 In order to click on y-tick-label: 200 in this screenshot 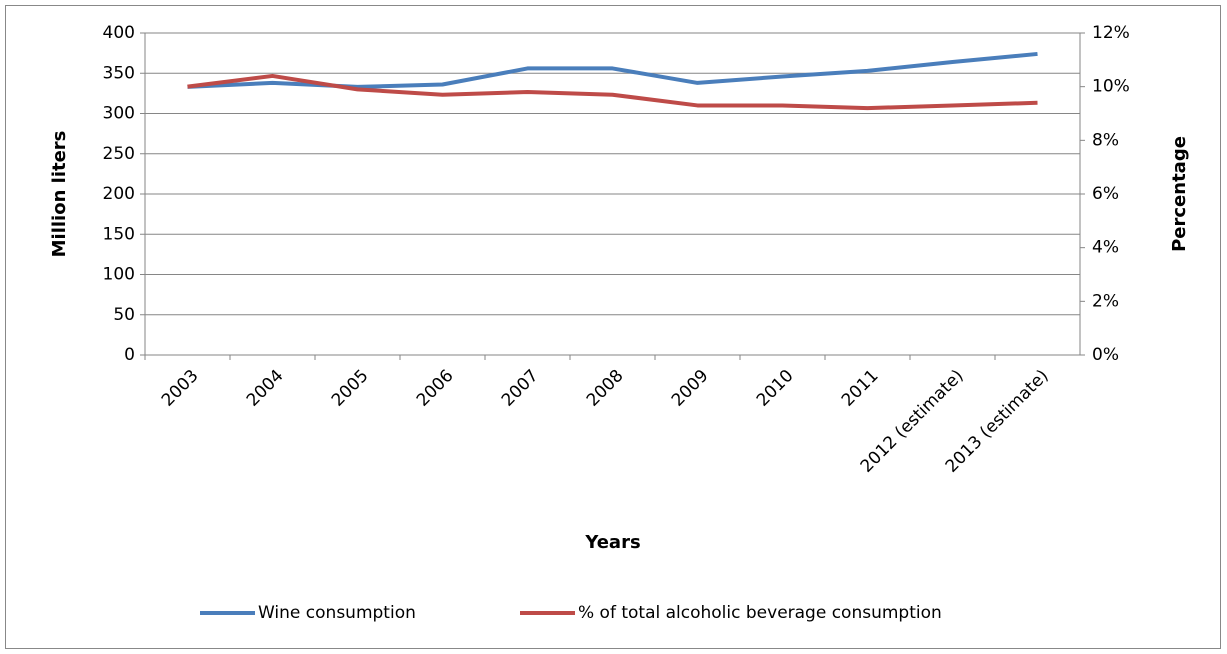, I will do `click(119, 194)`.